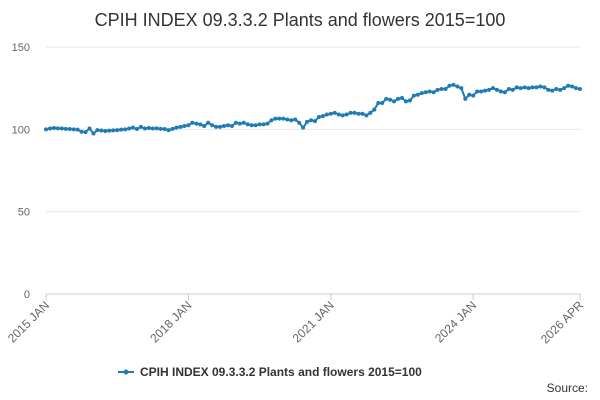  Describe the element at coordinates (24, 213) in the screenshot. I see `y-tick-label: 50` at that location.